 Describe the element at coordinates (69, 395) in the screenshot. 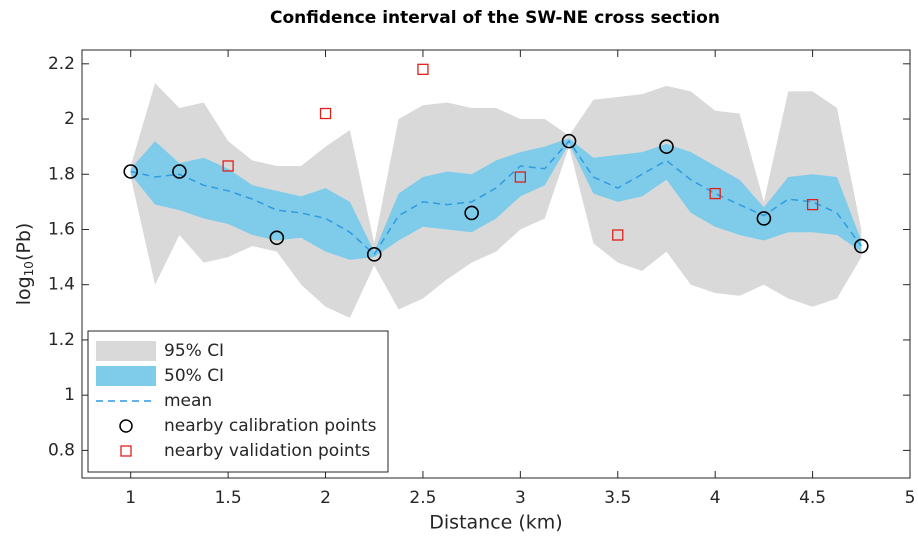

I see `y-tick-label: 1` at that location.